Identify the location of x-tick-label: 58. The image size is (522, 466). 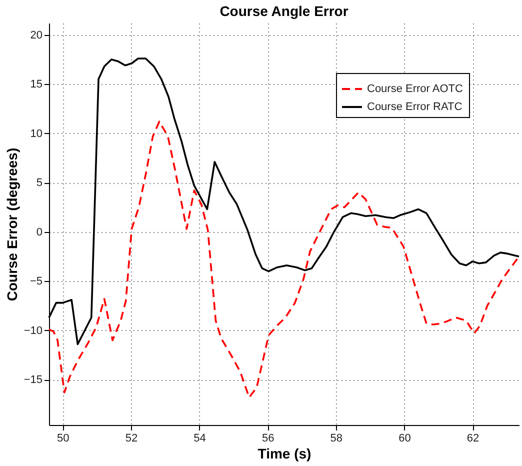
(336, 438).